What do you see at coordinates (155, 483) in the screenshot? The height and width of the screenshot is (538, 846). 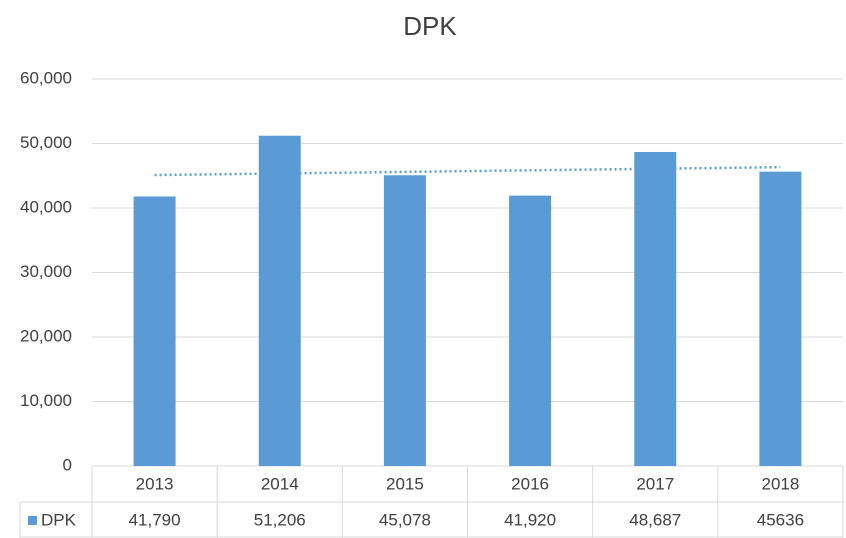 I see `x-tick-label: 2013` at bounding box center [155, 483].